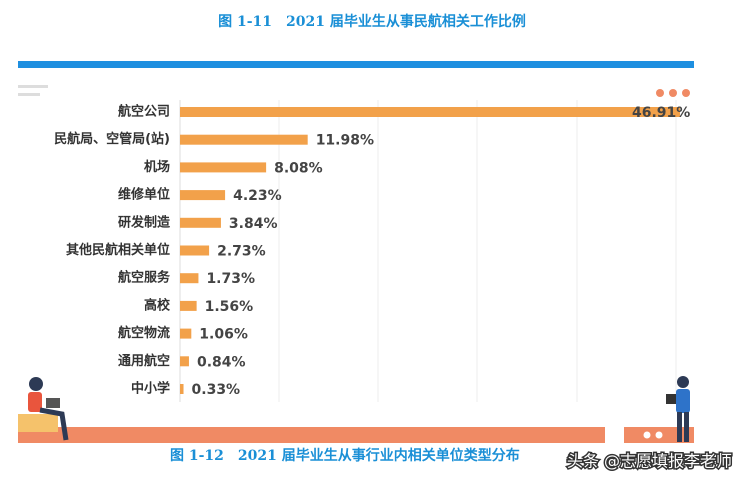 The width and height of the screenshot is (744, 484). I want to click on illustration-sitting, so click(43, 409).